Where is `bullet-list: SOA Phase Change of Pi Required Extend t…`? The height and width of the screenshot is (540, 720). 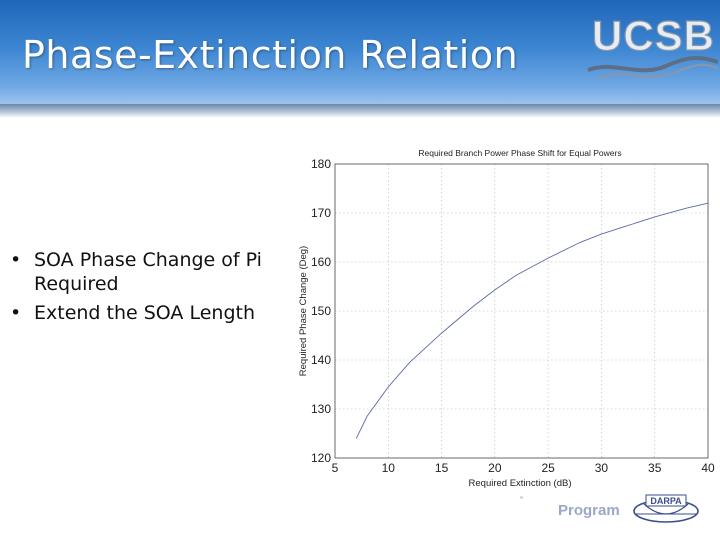 bullet-list: SOA Phase Change of Pi Required Extend t… is located at coordinates (150, 289).